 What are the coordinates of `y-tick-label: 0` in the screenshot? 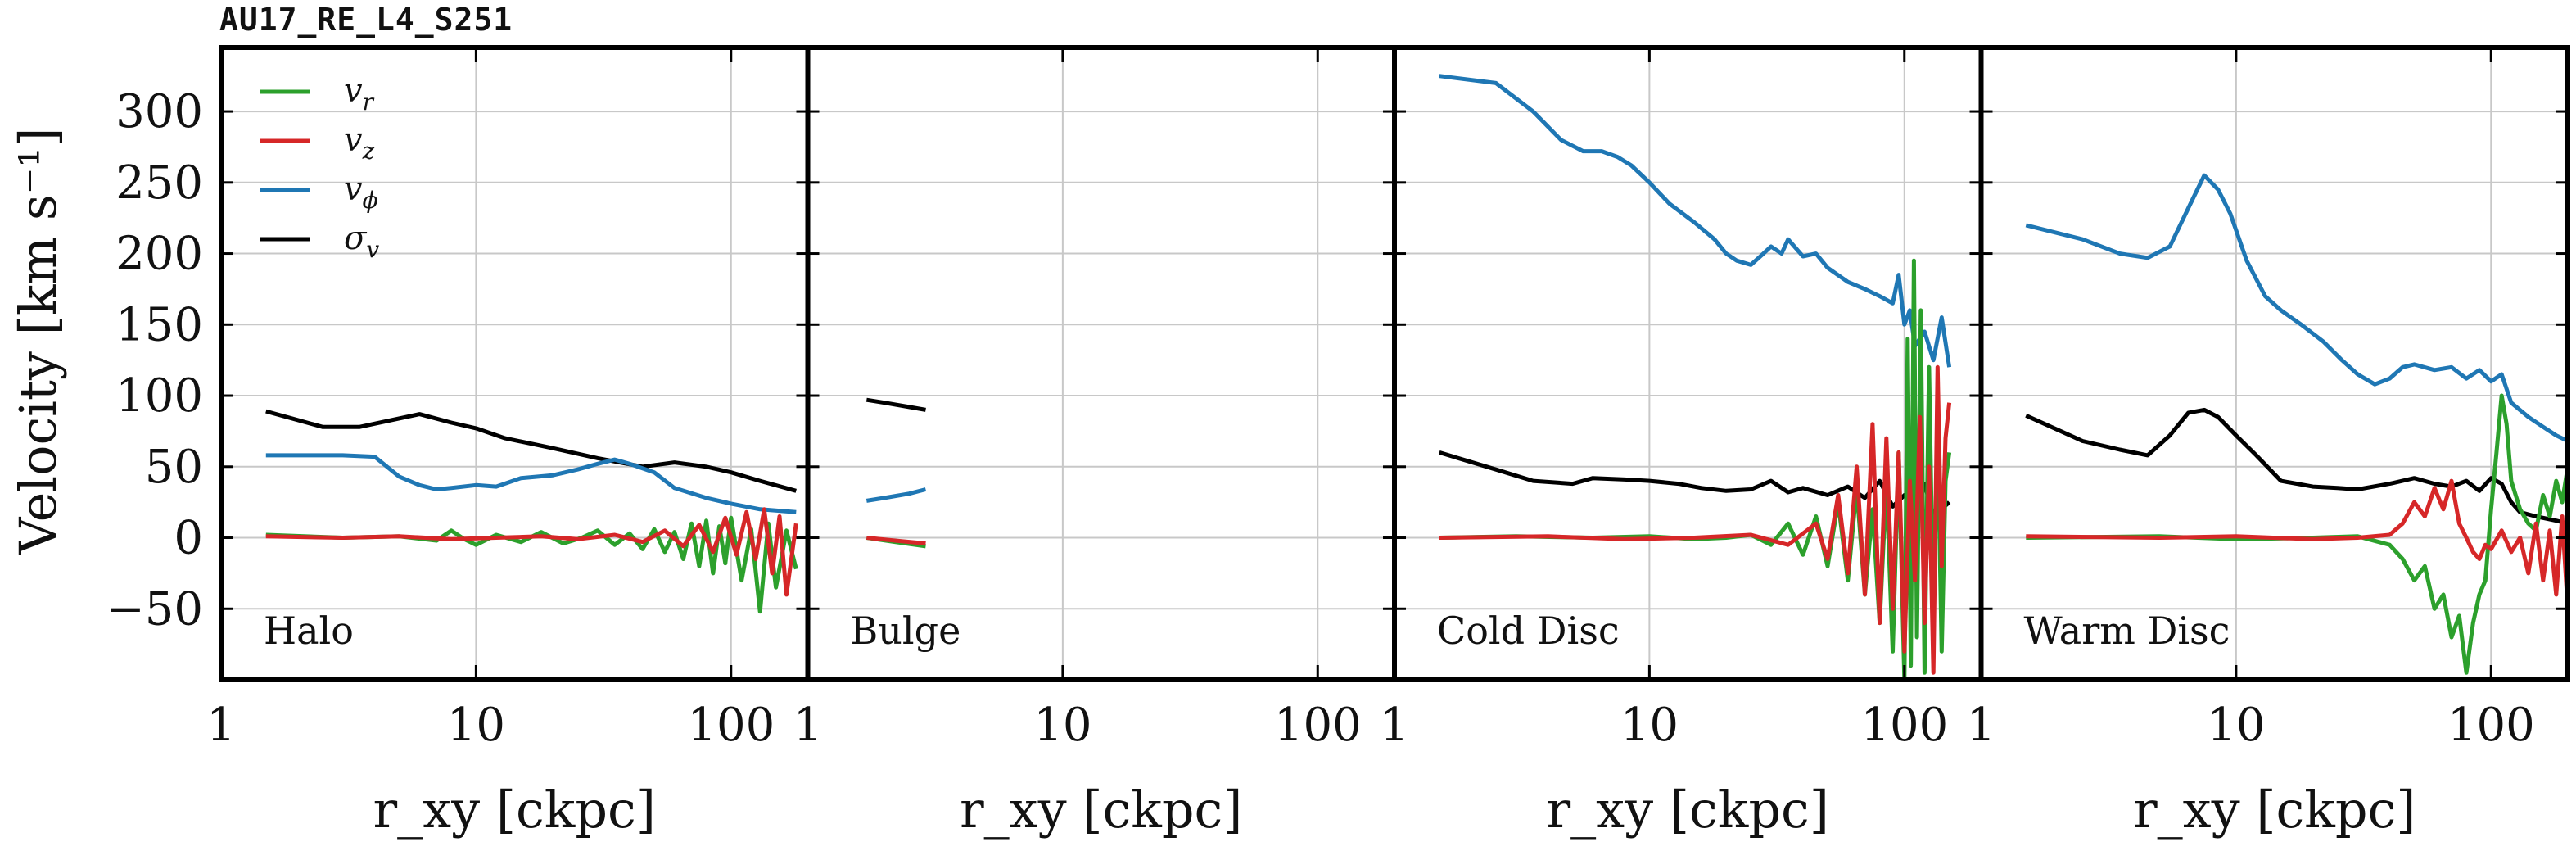 It's located at (188, 538).